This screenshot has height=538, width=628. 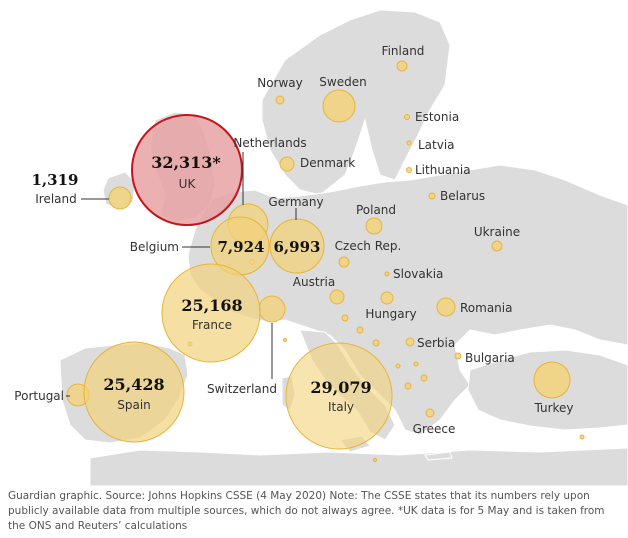 What do you see at coordinates (39, 396) in the screenshot?
I see `portugal-name: Portugal` at bounding box center [39, 396].